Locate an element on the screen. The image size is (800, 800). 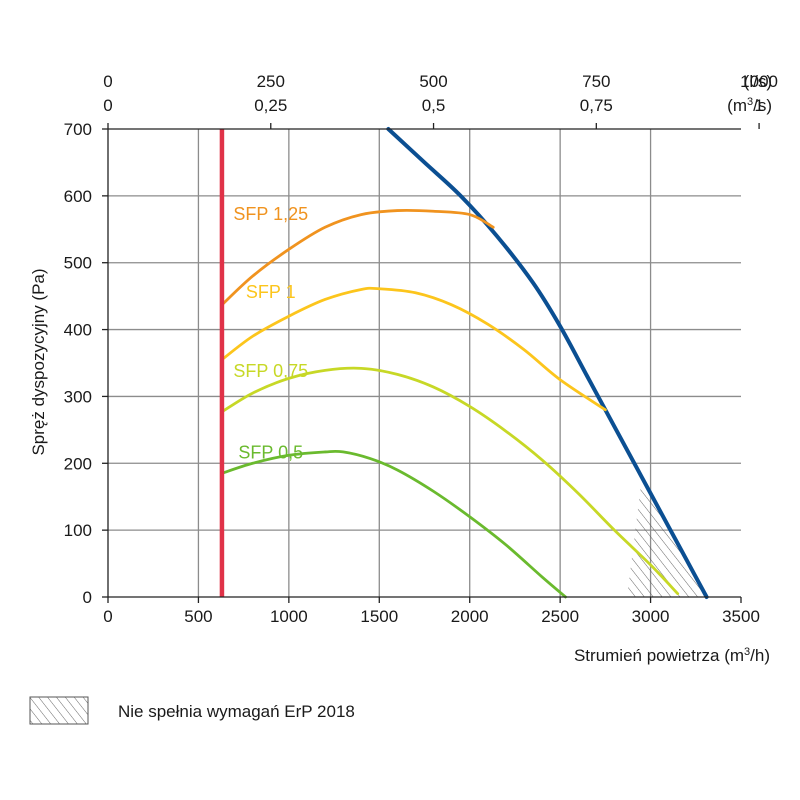
curve-label: SFP 0,5 is located at coordinates (270, 453).